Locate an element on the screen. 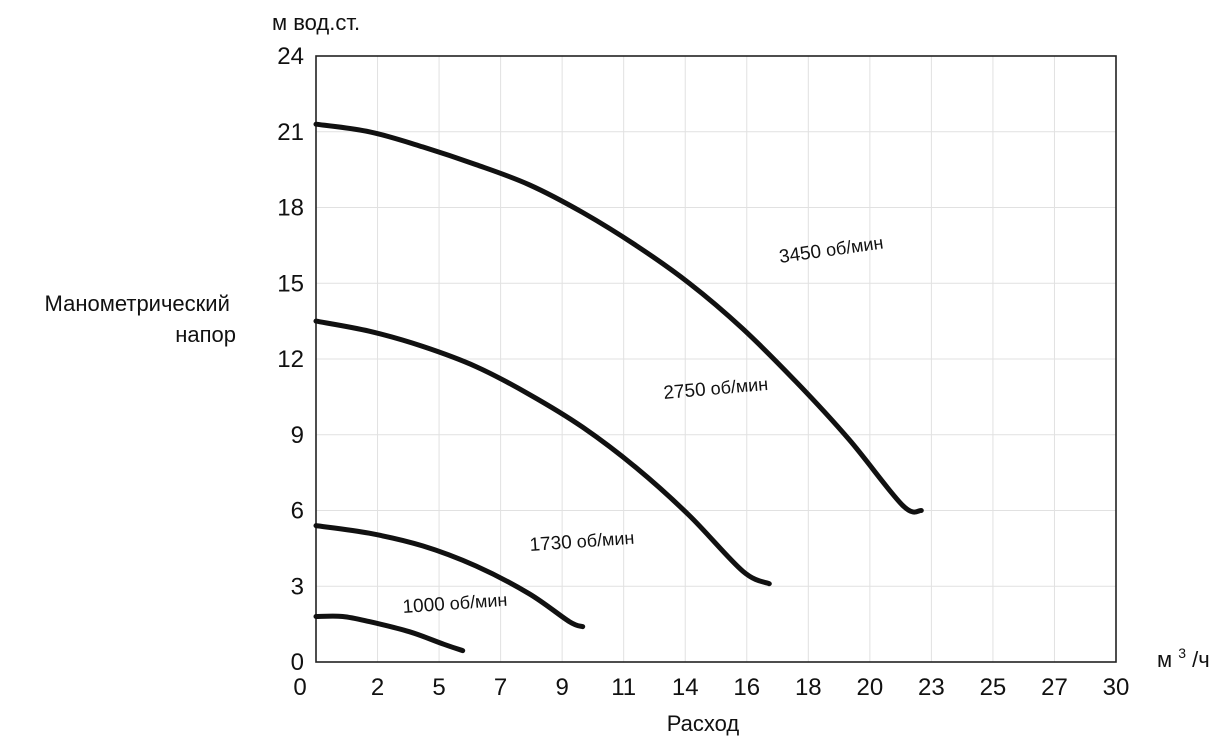 The image size is (1215, 742). series-label-1000: 1000 об/мин is located at coordinates (455, 604).